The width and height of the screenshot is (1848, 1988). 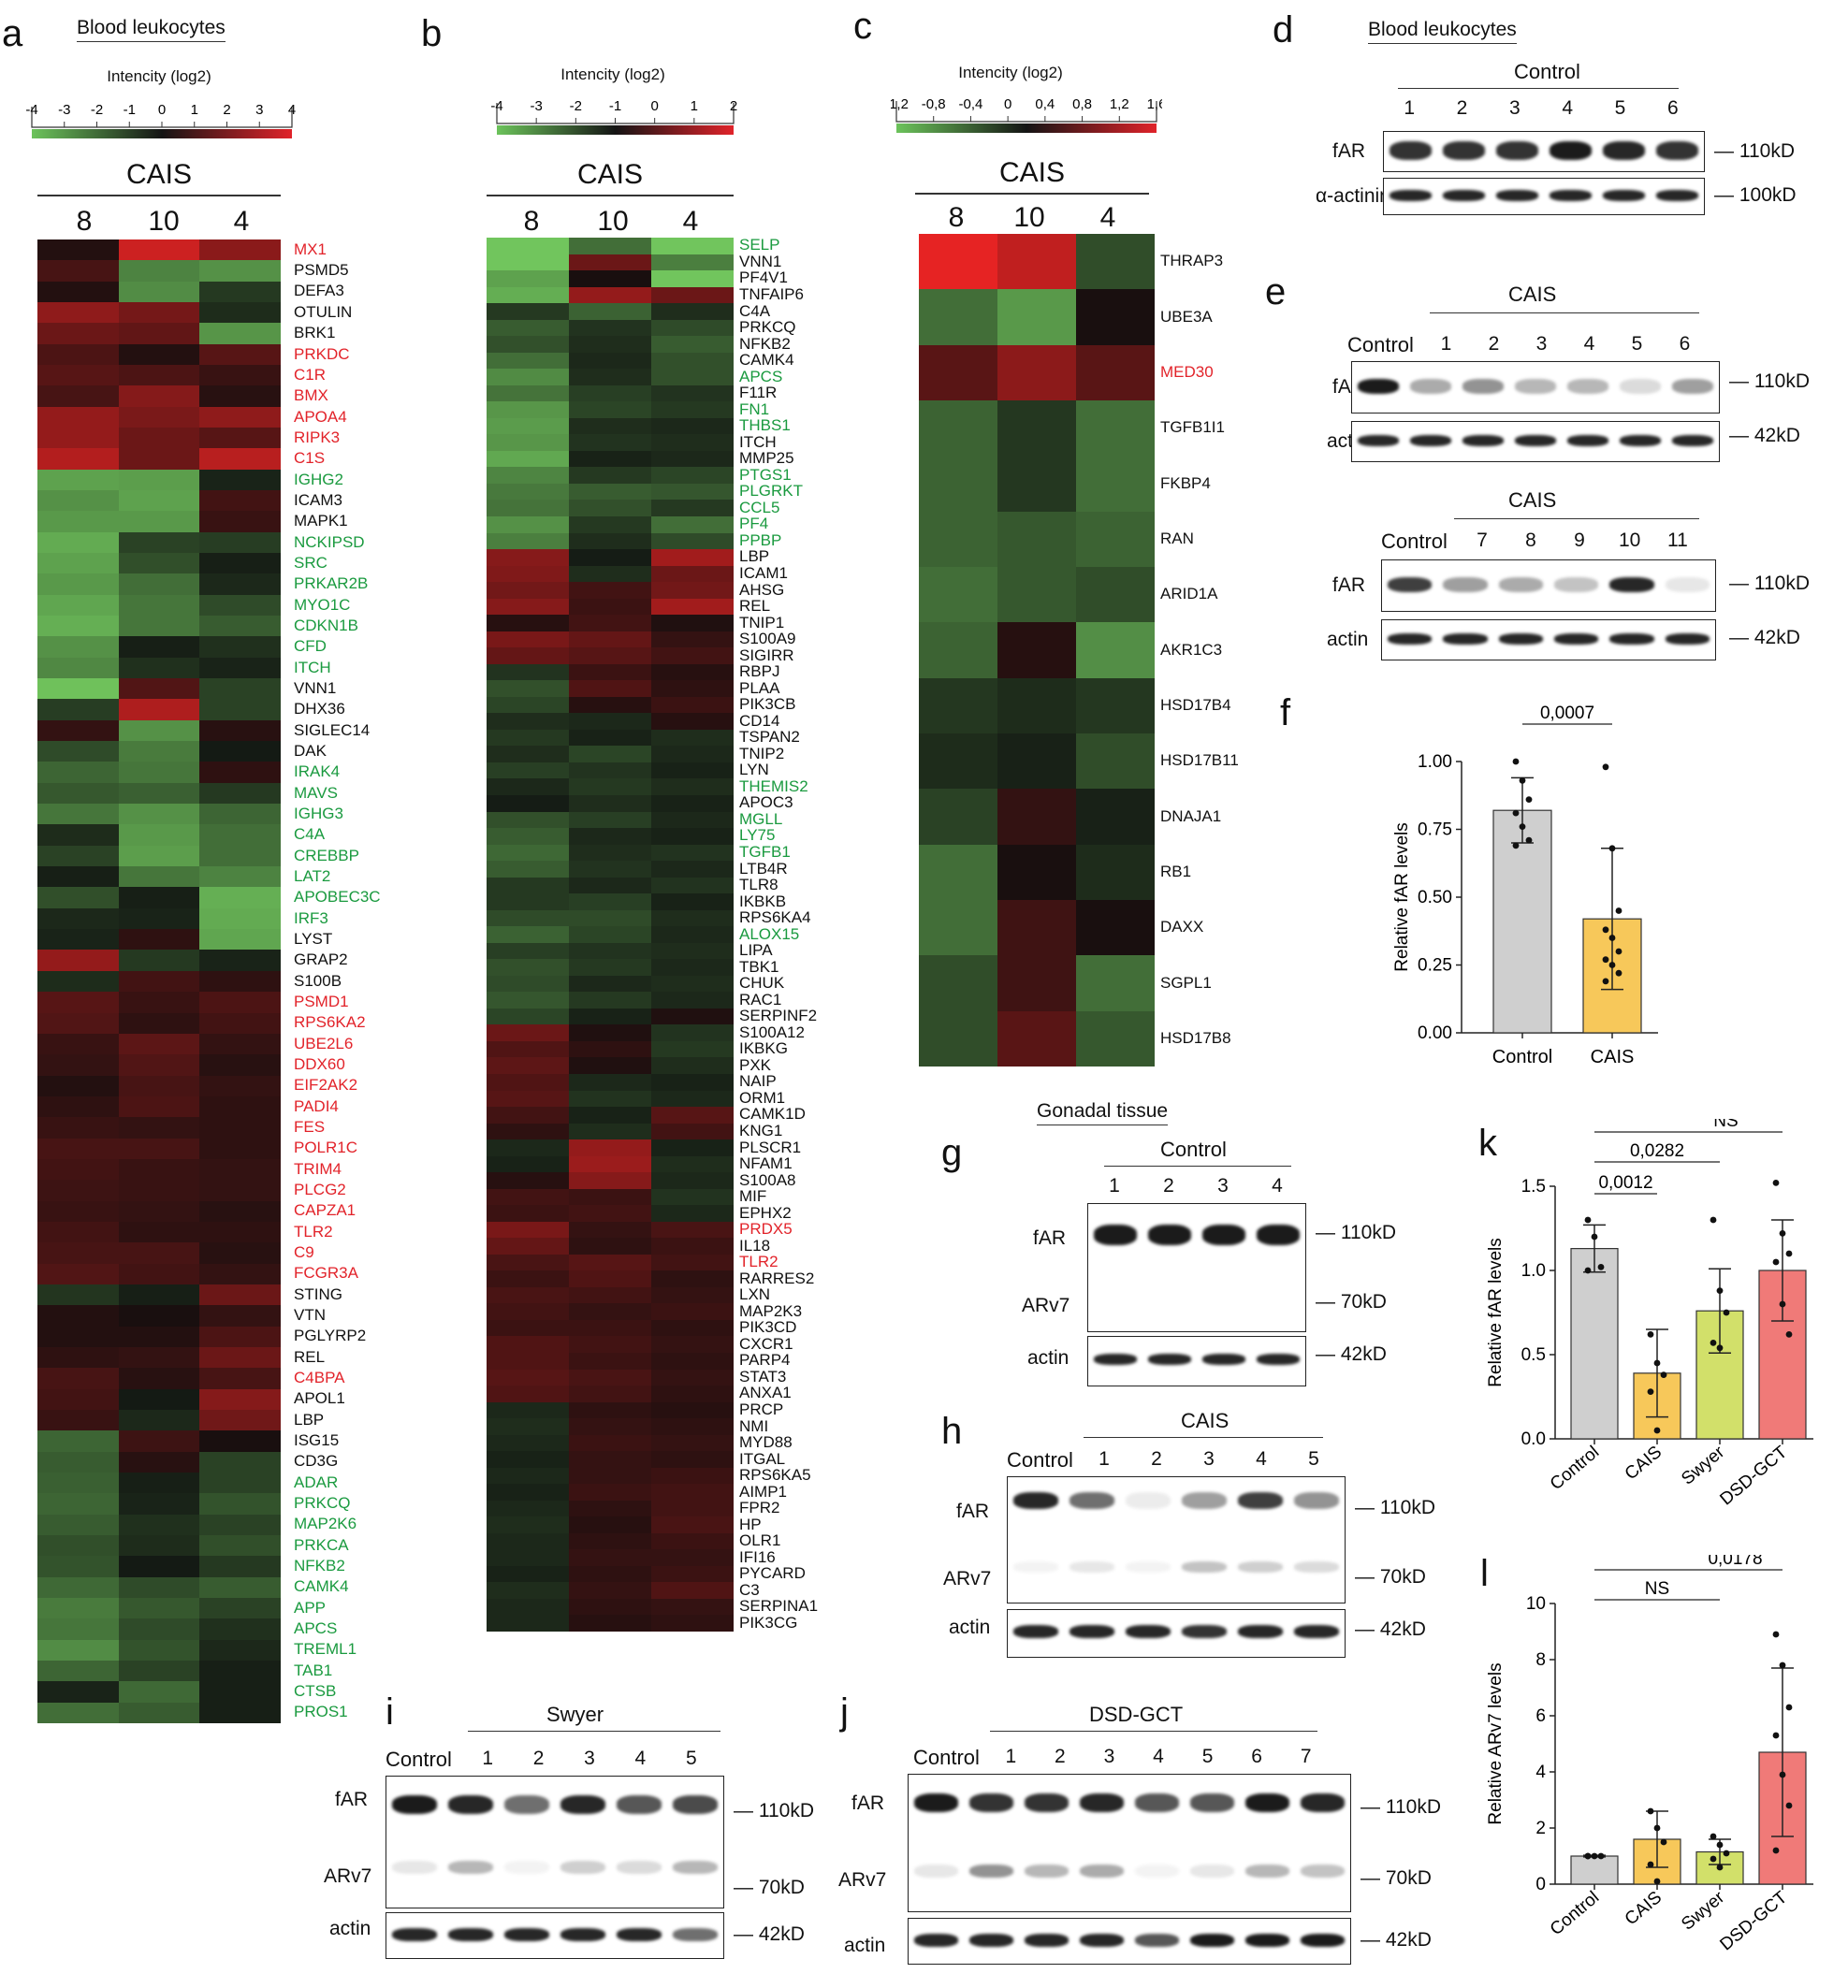 I want to click on group-line, so click(x=1538, y=88).